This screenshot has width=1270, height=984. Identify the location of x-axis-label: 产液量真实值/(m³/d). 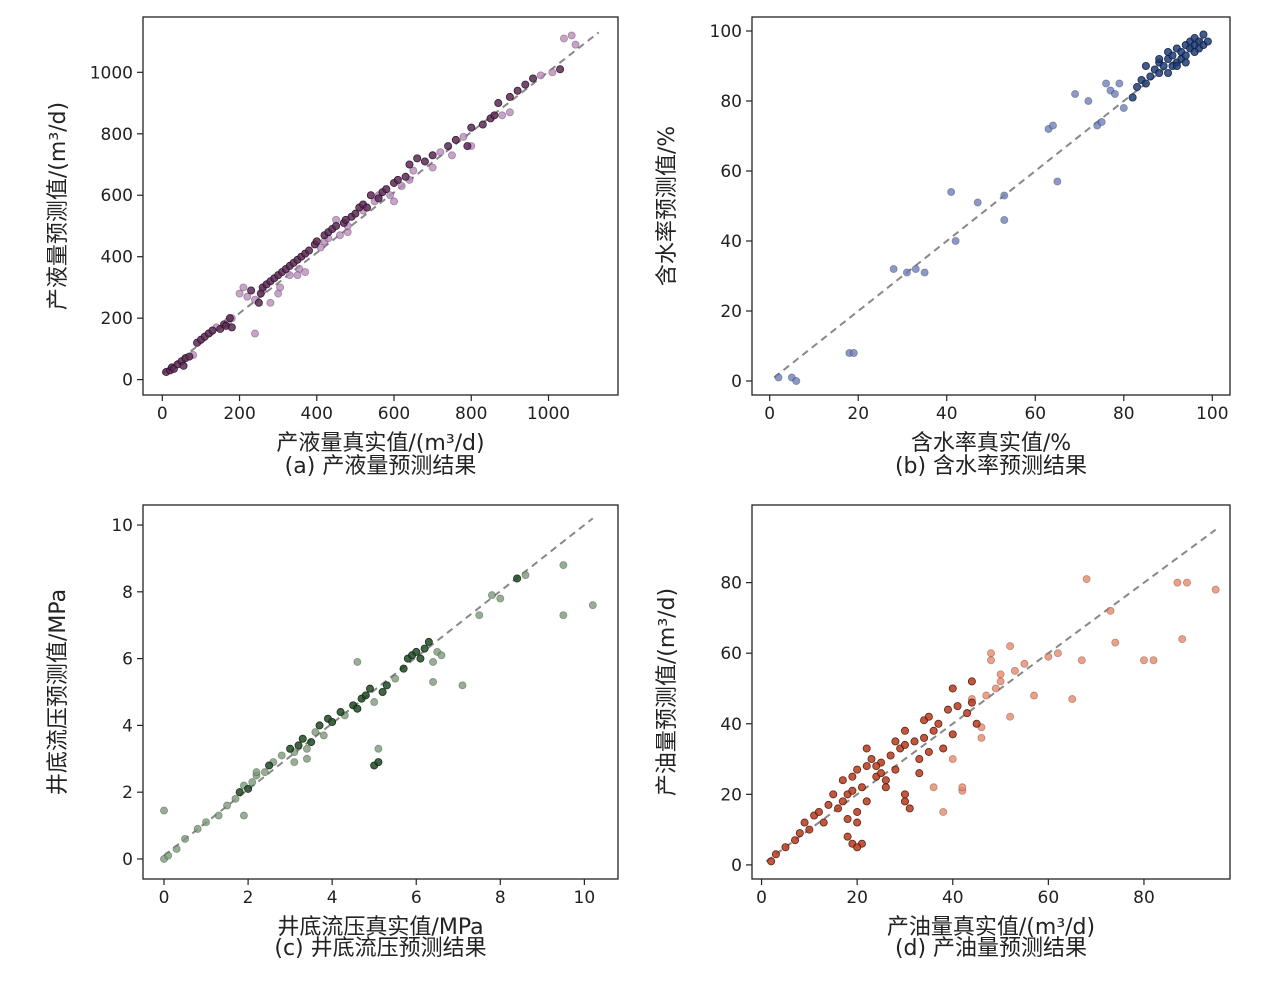
(380, 443).